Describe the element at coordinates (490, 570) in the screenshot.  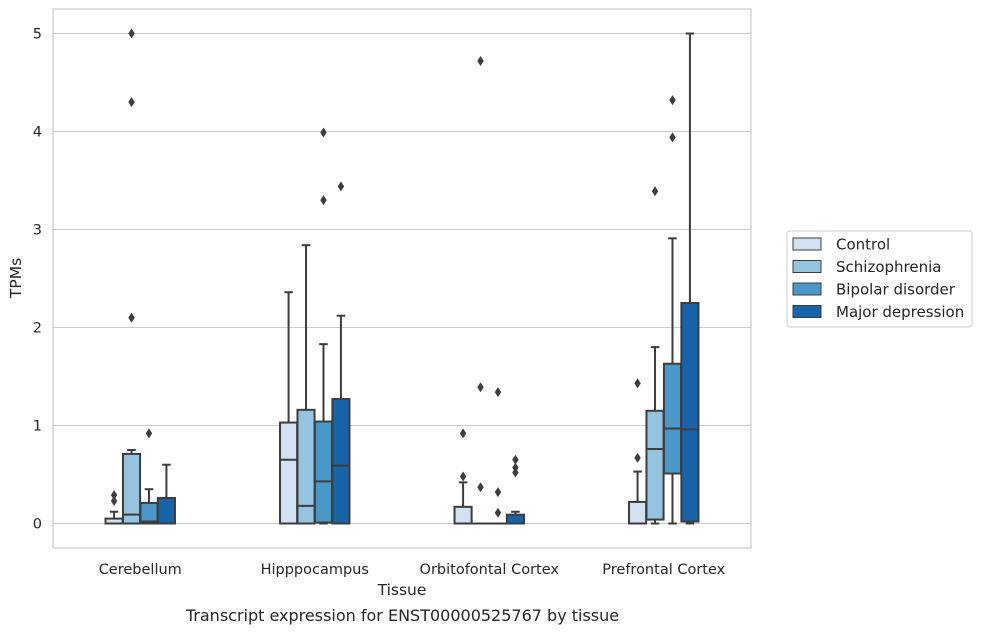
I see `x-tick-label: Orbitofontal Cortex` at that location.